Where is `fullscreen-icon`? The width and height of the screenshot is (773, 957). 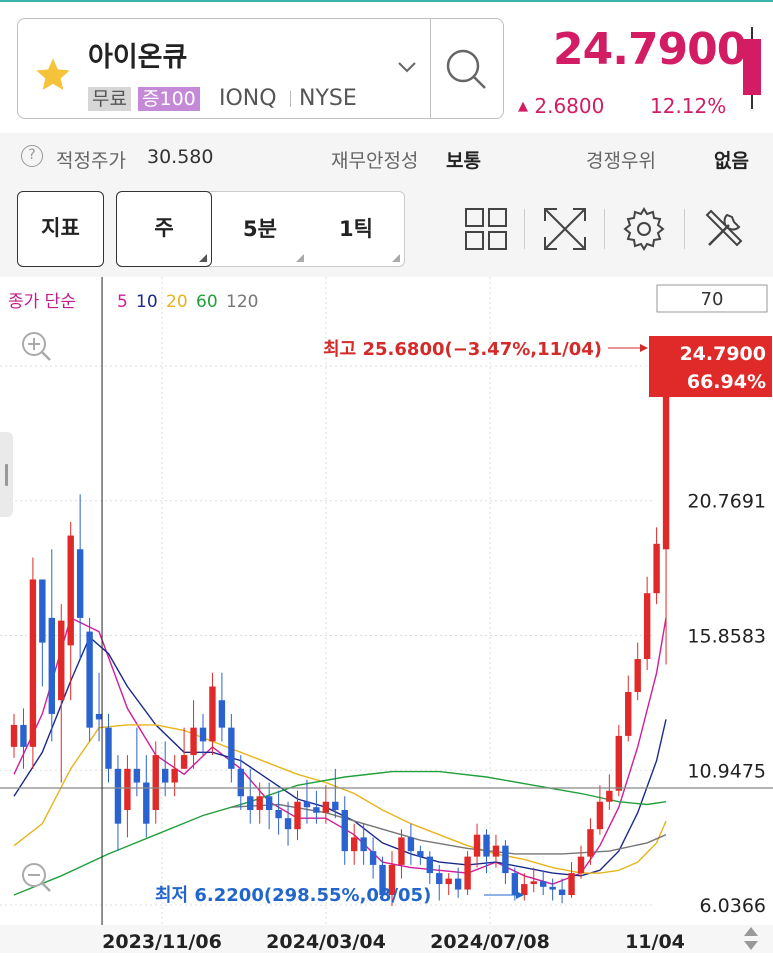 fullscreen-icon is located at coordinates (565, 229).